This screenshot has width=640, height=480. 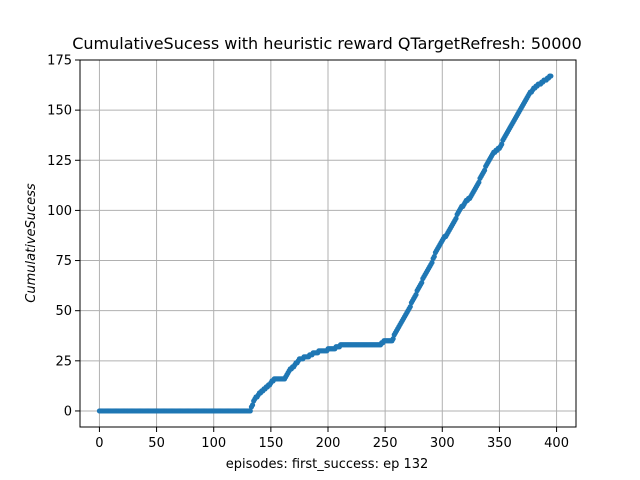 What do you see at coordinates (156, 443) in the screenshot?
I see `x-tick-label: 50` at bounding box center [156, 443].